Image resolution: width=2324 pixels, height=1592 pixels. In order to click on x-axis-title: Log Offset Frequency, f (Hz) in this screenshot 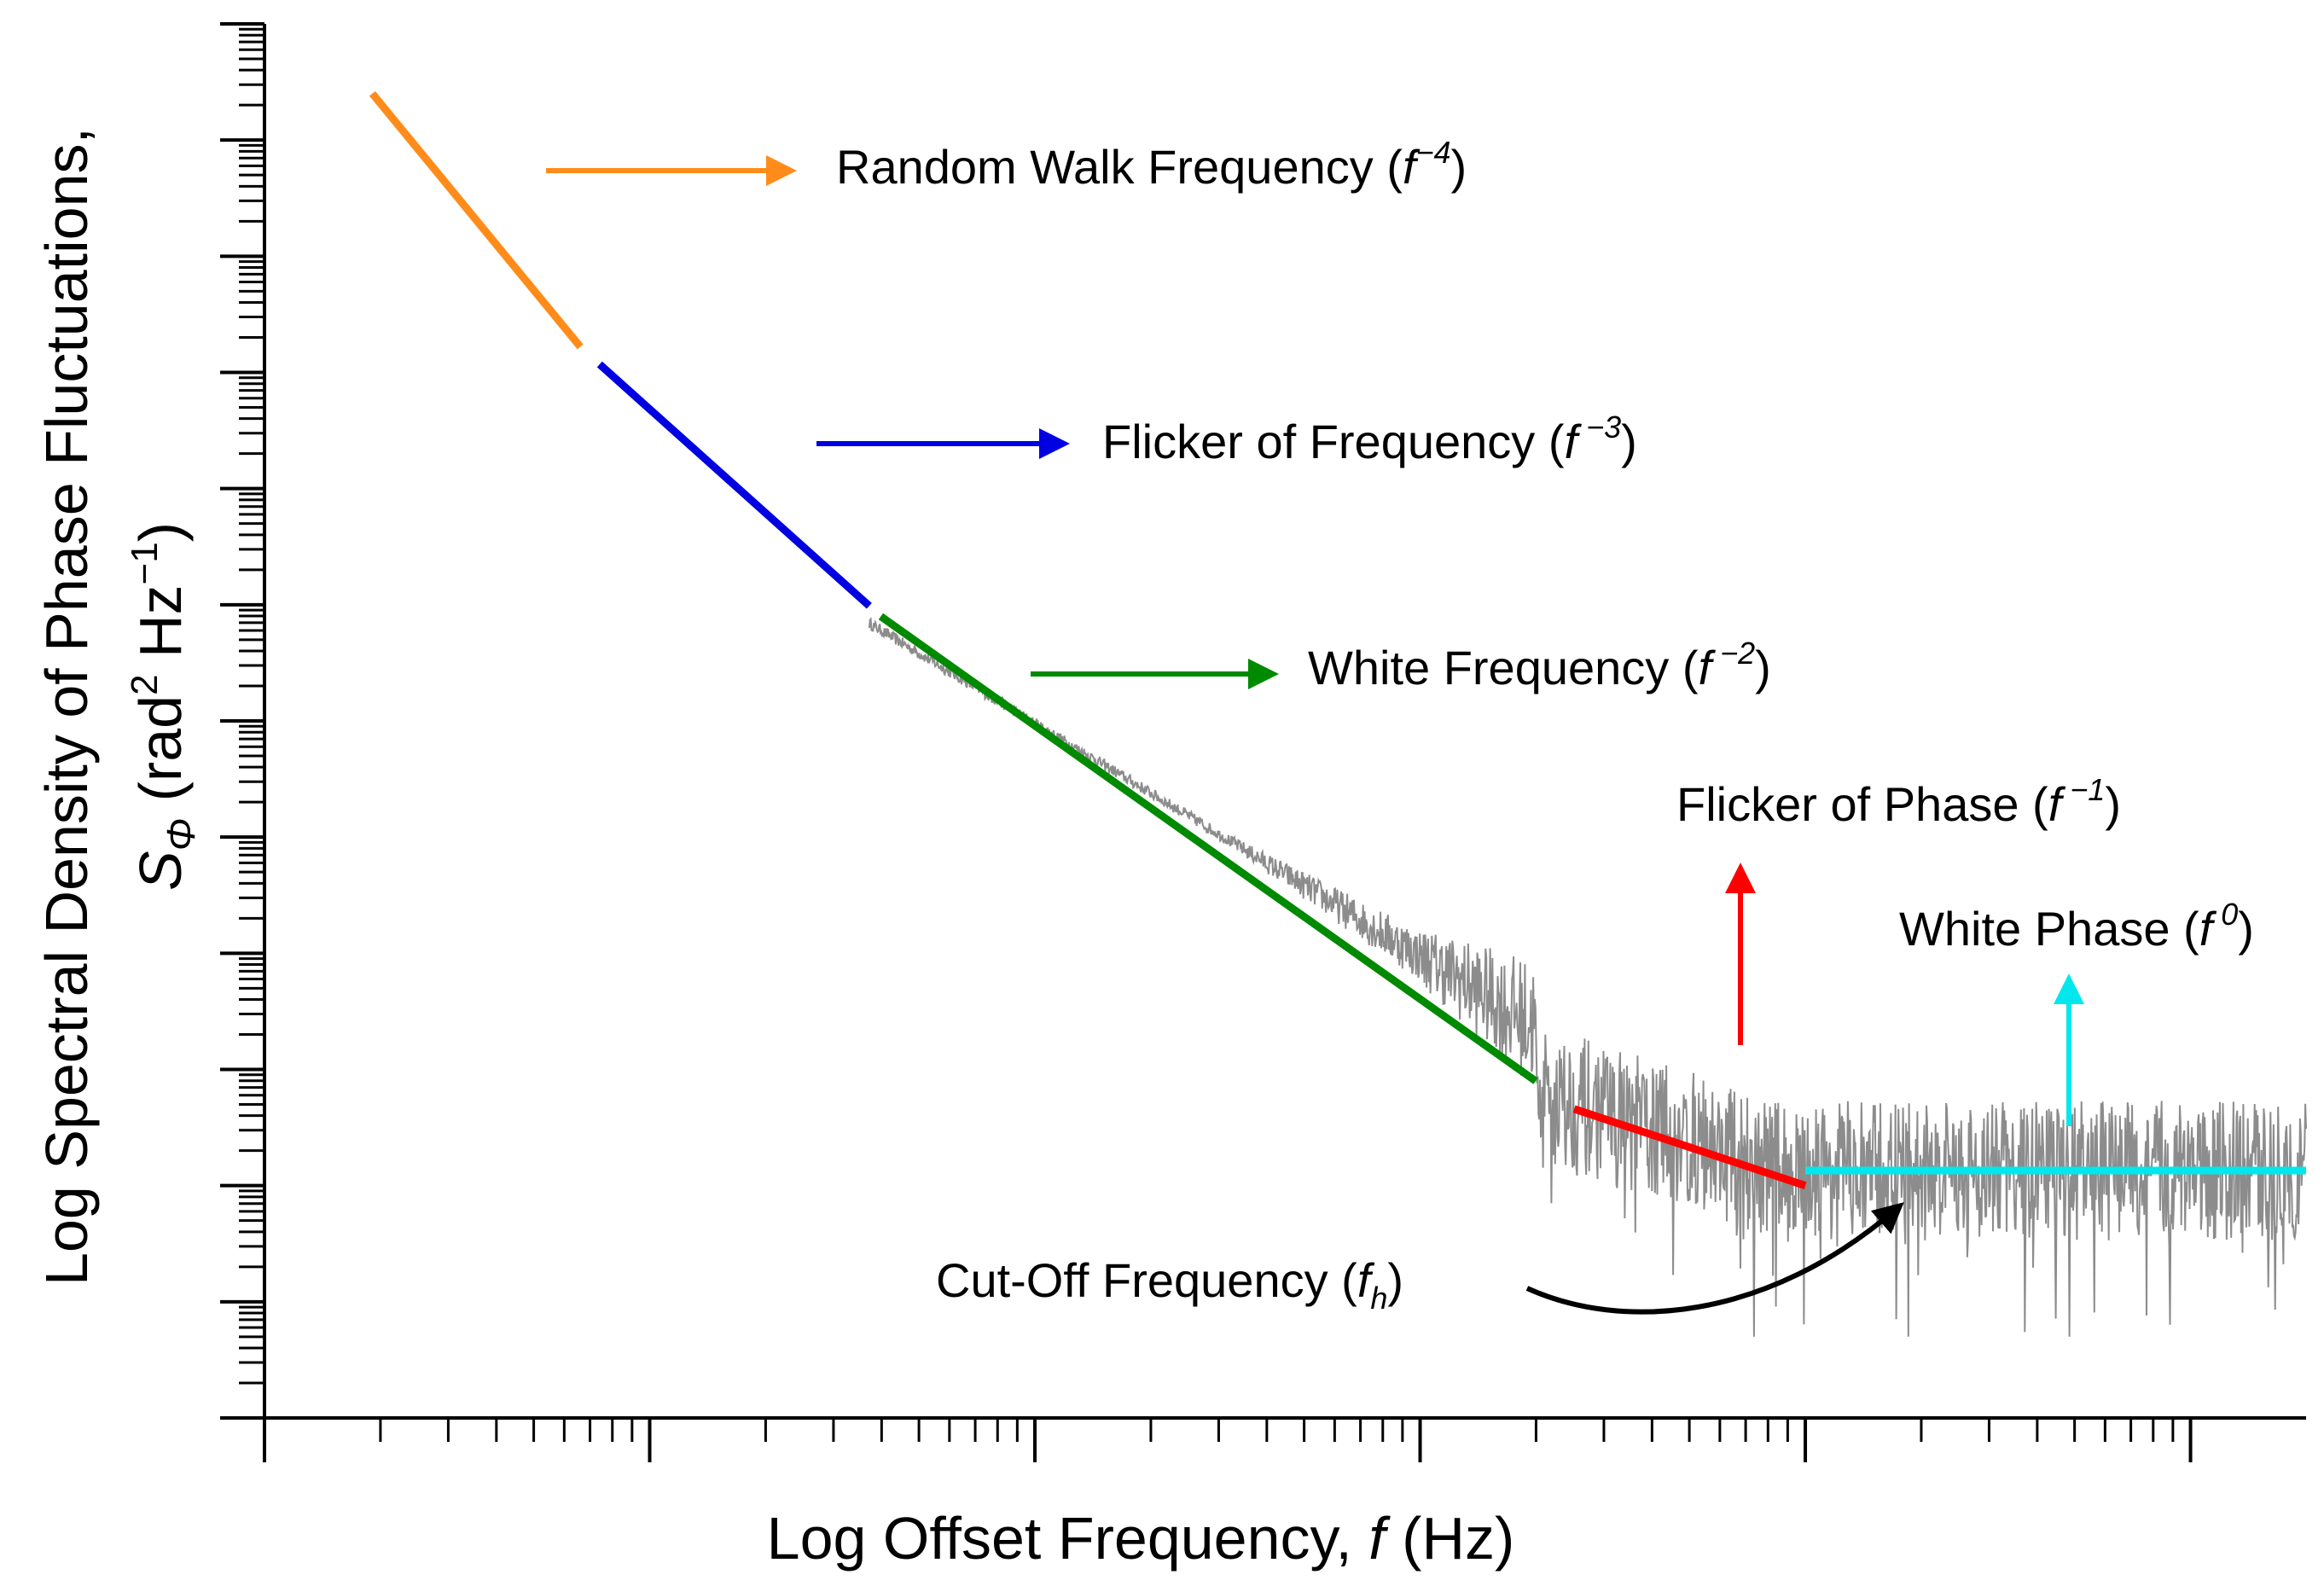, I will do `click(1141, 1538)`.